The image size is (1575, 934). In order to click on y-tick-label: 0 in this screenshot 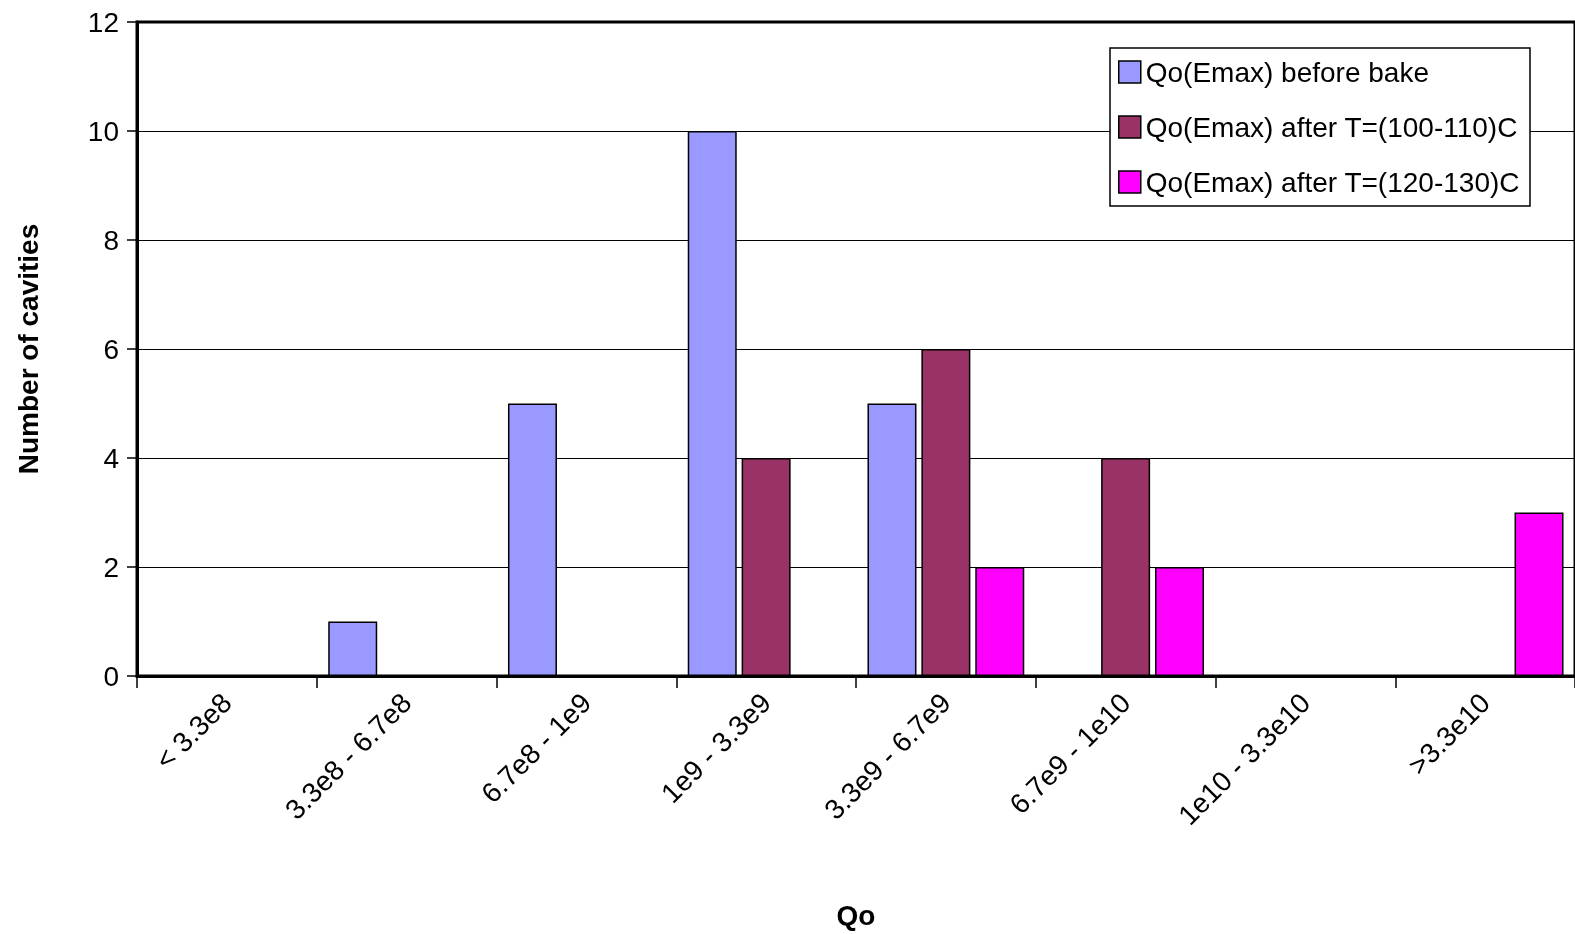, I will do `click(111, 676)`.